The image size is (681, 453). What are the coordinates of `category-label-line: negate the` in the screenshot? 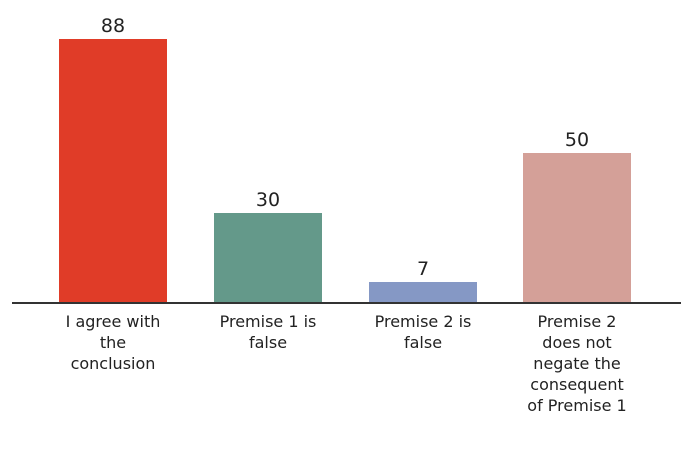 It's located at (576, 363).